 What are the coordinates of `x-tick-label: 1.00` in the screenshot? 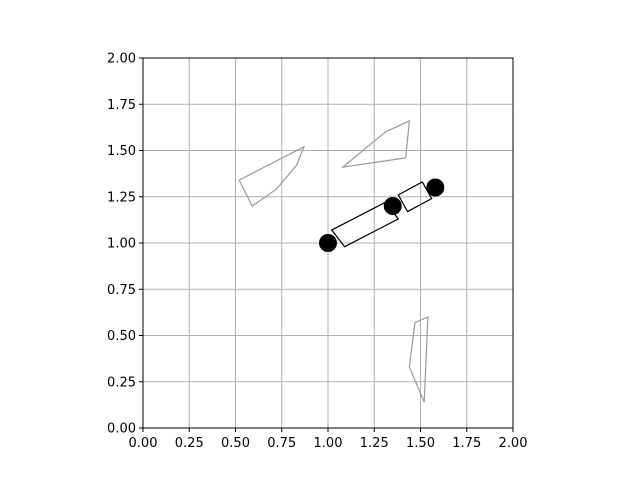 It's located at (328, 443).